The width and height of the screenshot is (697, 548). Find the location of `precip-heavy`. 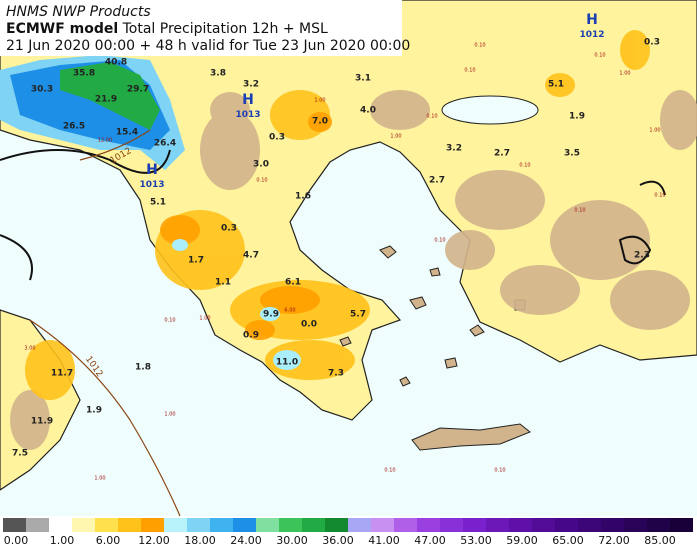

precip-heavy is located at coordinates (246, 226).